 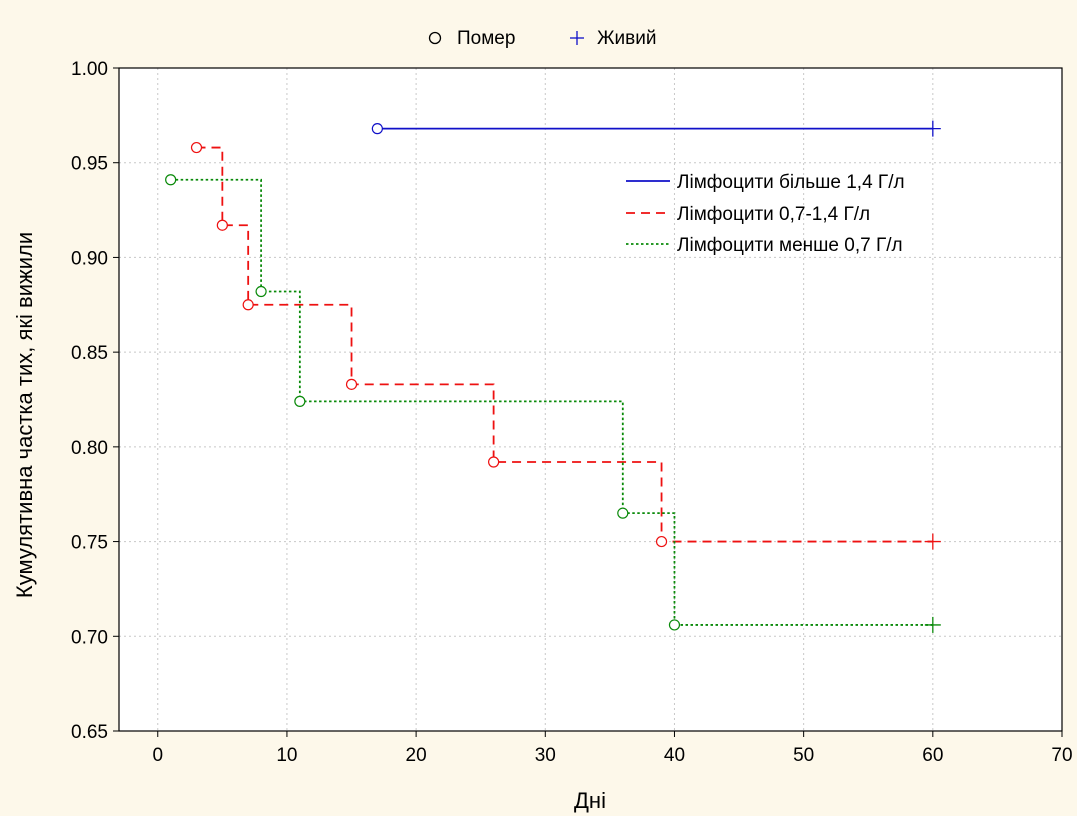 I want to click on legend-death-circle-icon, so click(x=435, y=38).